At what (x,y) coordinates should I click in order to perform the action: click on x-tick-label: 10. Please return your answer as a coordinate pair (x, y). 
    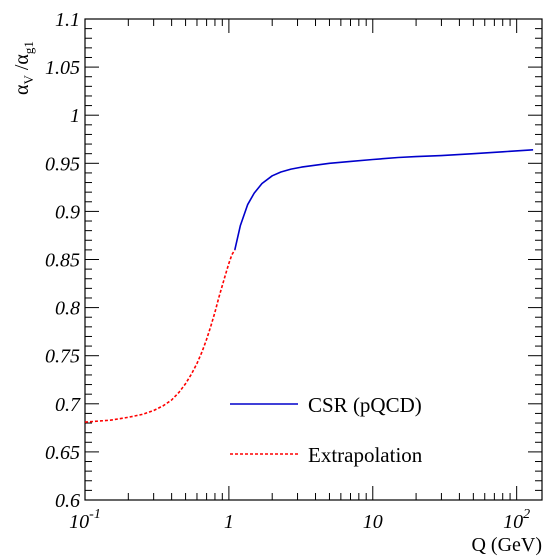
    Looking at the image, I should click on (373, 522).